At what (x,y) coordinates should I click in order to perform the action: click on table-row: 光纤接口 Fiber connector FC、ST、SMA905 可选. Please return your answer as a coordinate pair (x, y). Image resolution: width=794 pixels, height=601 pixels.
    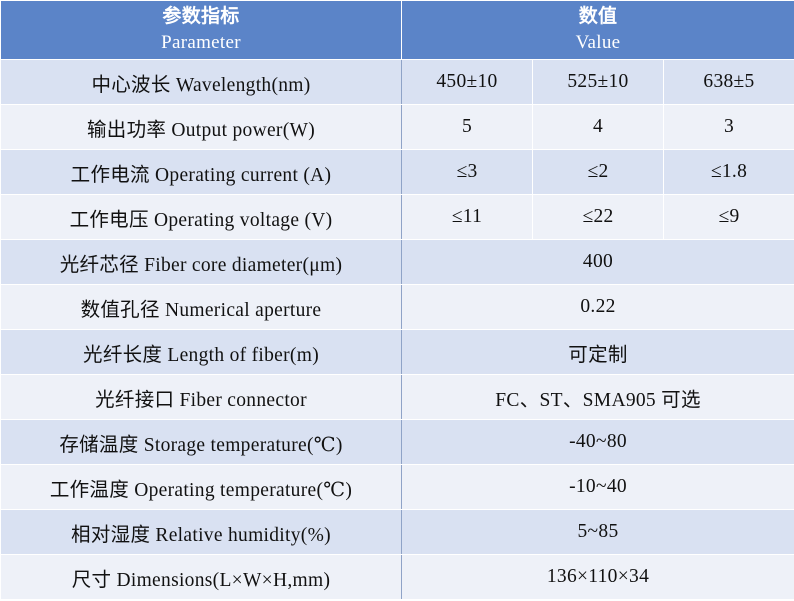
    Looking at the image, I should click on (397, 397).